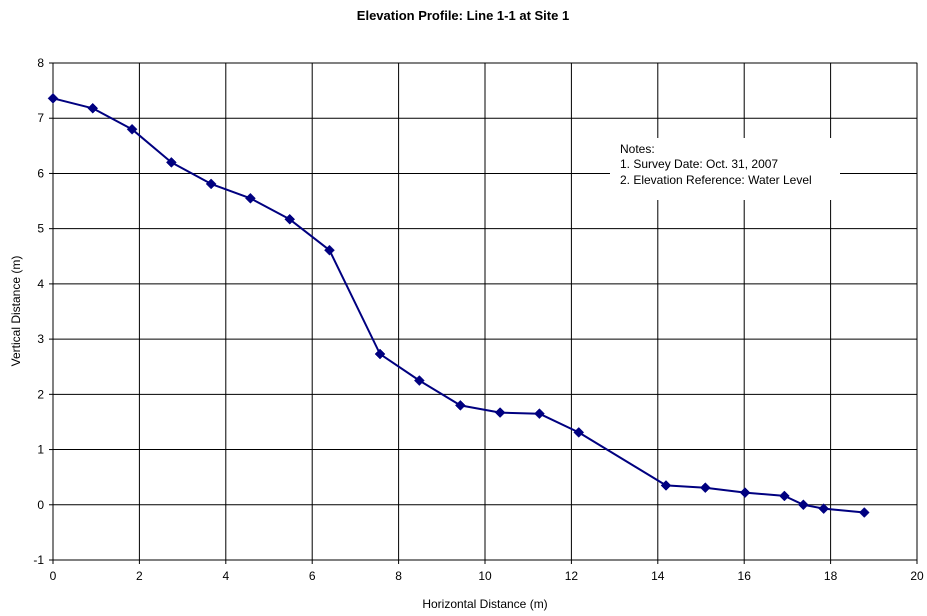 This screenshot has height=616, width=927. I want to click on notes-elevation-reference: 2. Elevation Reference: Water Level, so click(716, 180).